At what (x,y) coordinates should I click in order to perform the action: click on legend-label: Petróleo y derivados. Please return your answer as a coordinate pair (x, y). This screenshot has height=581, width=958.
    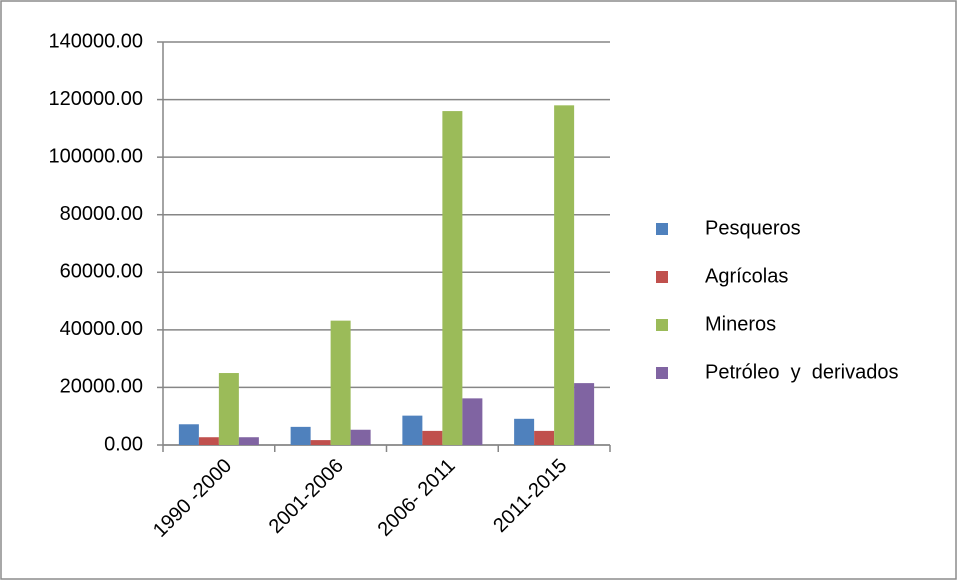
    Looking at the image, I should click on (801, 372).